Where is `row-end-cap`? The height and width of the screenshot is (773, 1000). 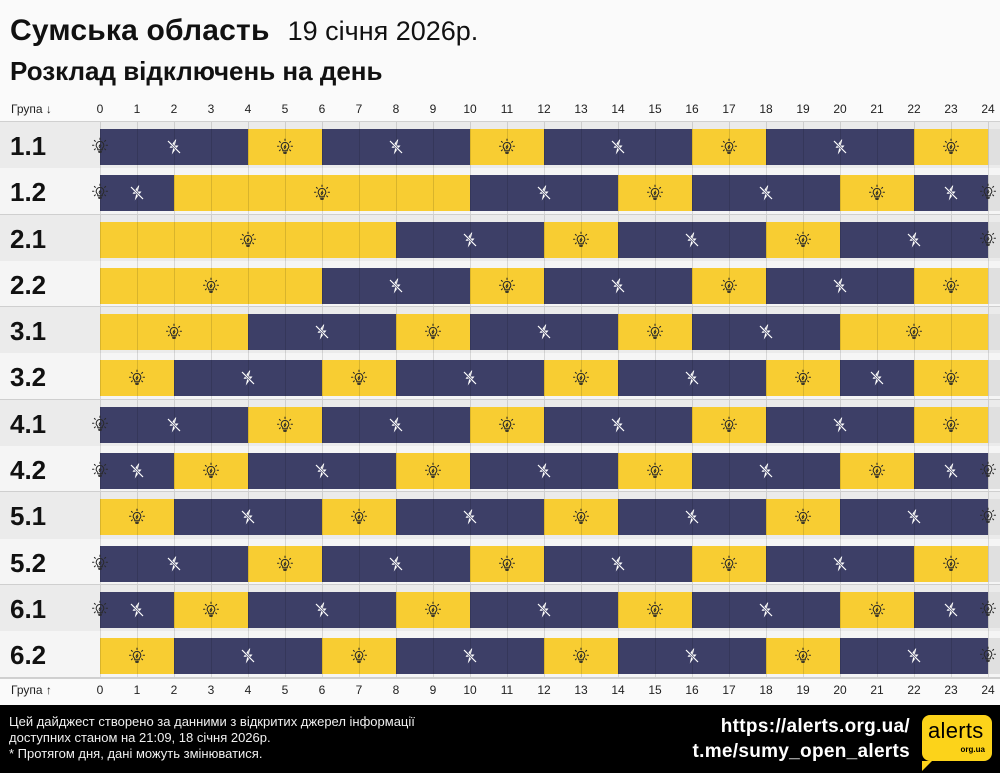 row-end-cap is located at coordinates (994, 239).